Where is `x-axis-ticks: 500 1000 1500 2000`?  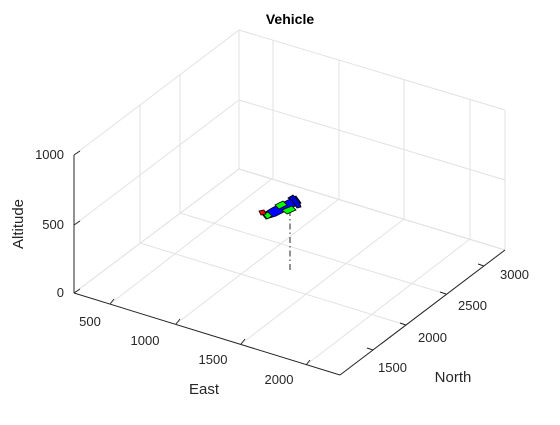 x-axis-ticks: 500 1000 1500 2000 is located at coordinates (194, 343).